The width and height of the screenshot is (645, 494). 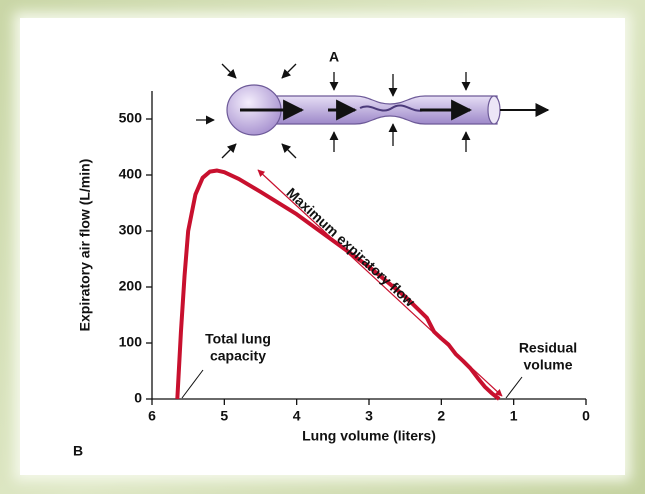 I want to click on x-tick-label: 3, so click(x=369, y=416).